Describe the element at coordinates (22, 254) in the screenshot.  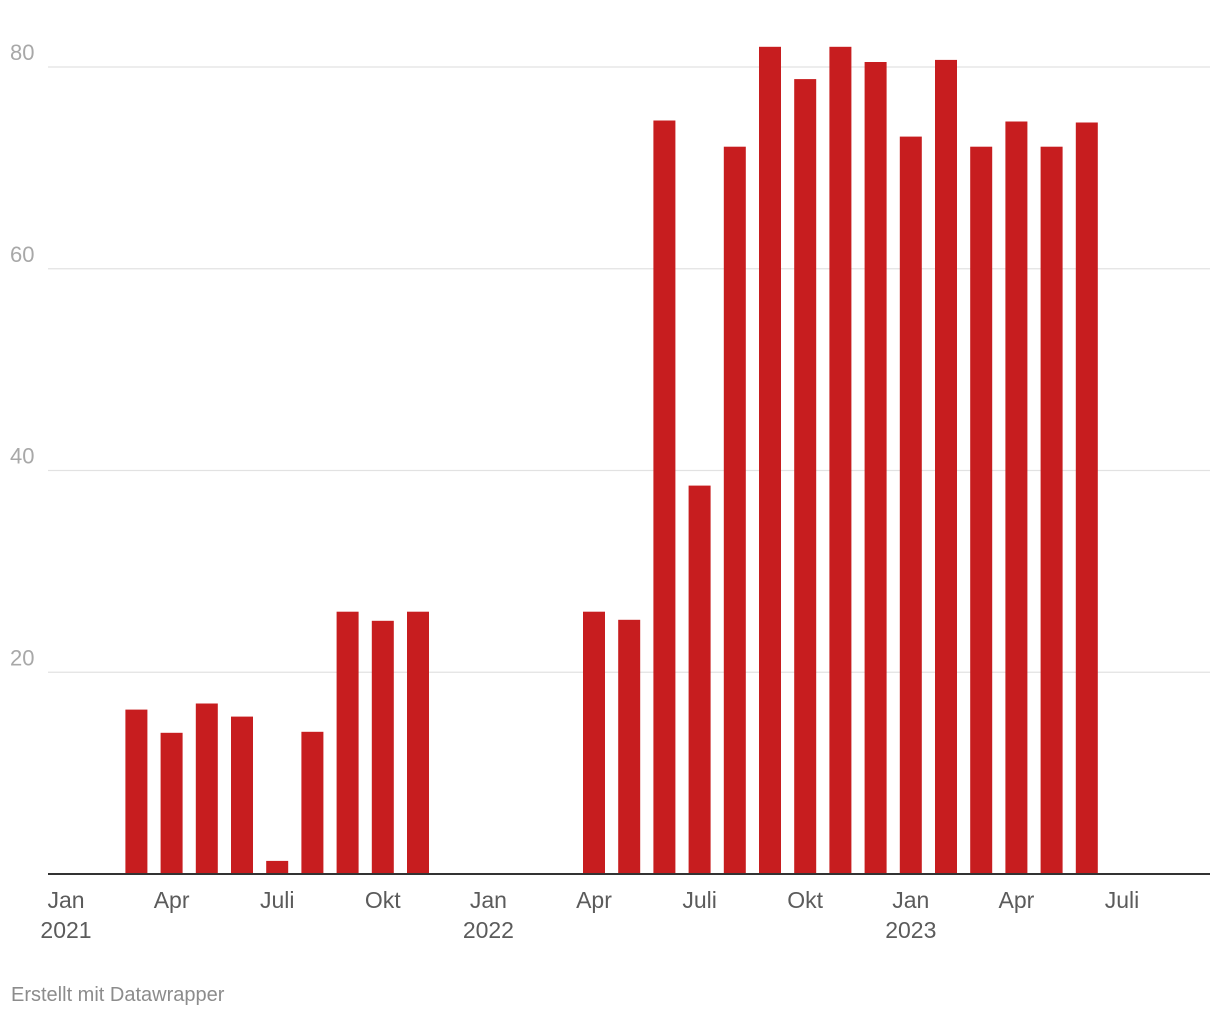
I see `y-tick-label: 60` at that location.